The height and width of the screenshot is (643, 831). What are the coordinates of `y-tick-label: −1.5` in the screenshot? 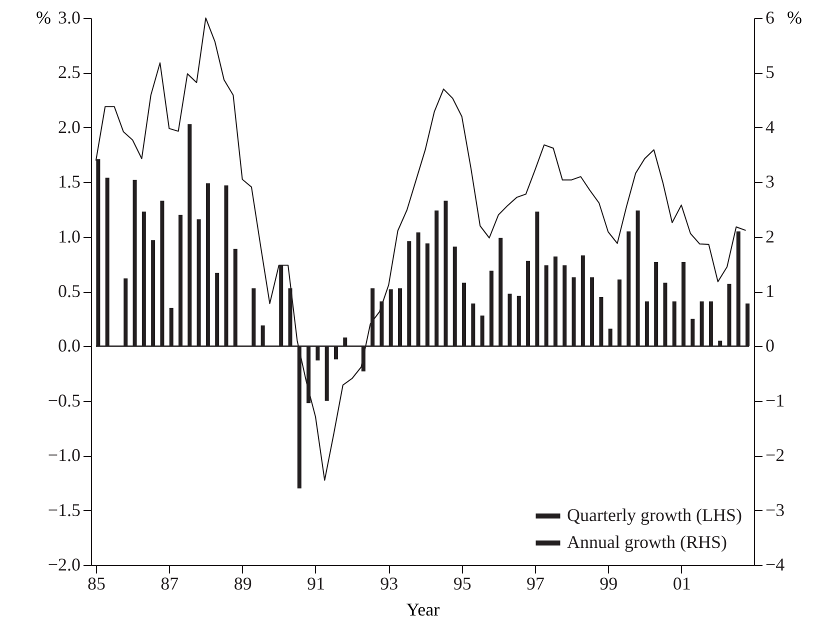 It's located at (64, 510).